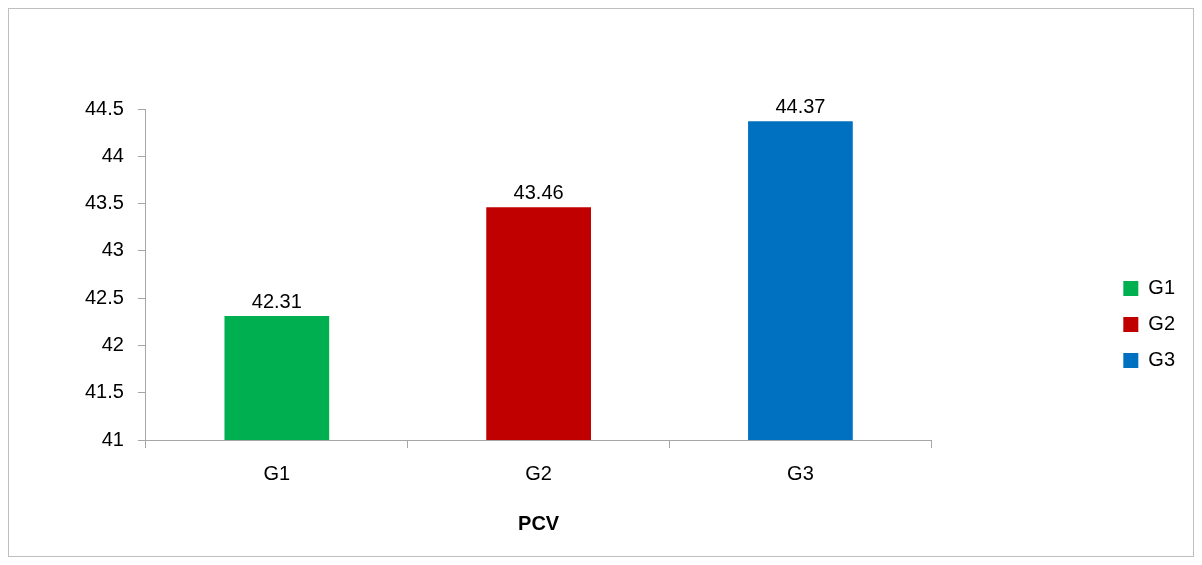 The width and height of the screenshot is (1202, 565). I want to click on x-tick-label: G1, so click(277, 472).